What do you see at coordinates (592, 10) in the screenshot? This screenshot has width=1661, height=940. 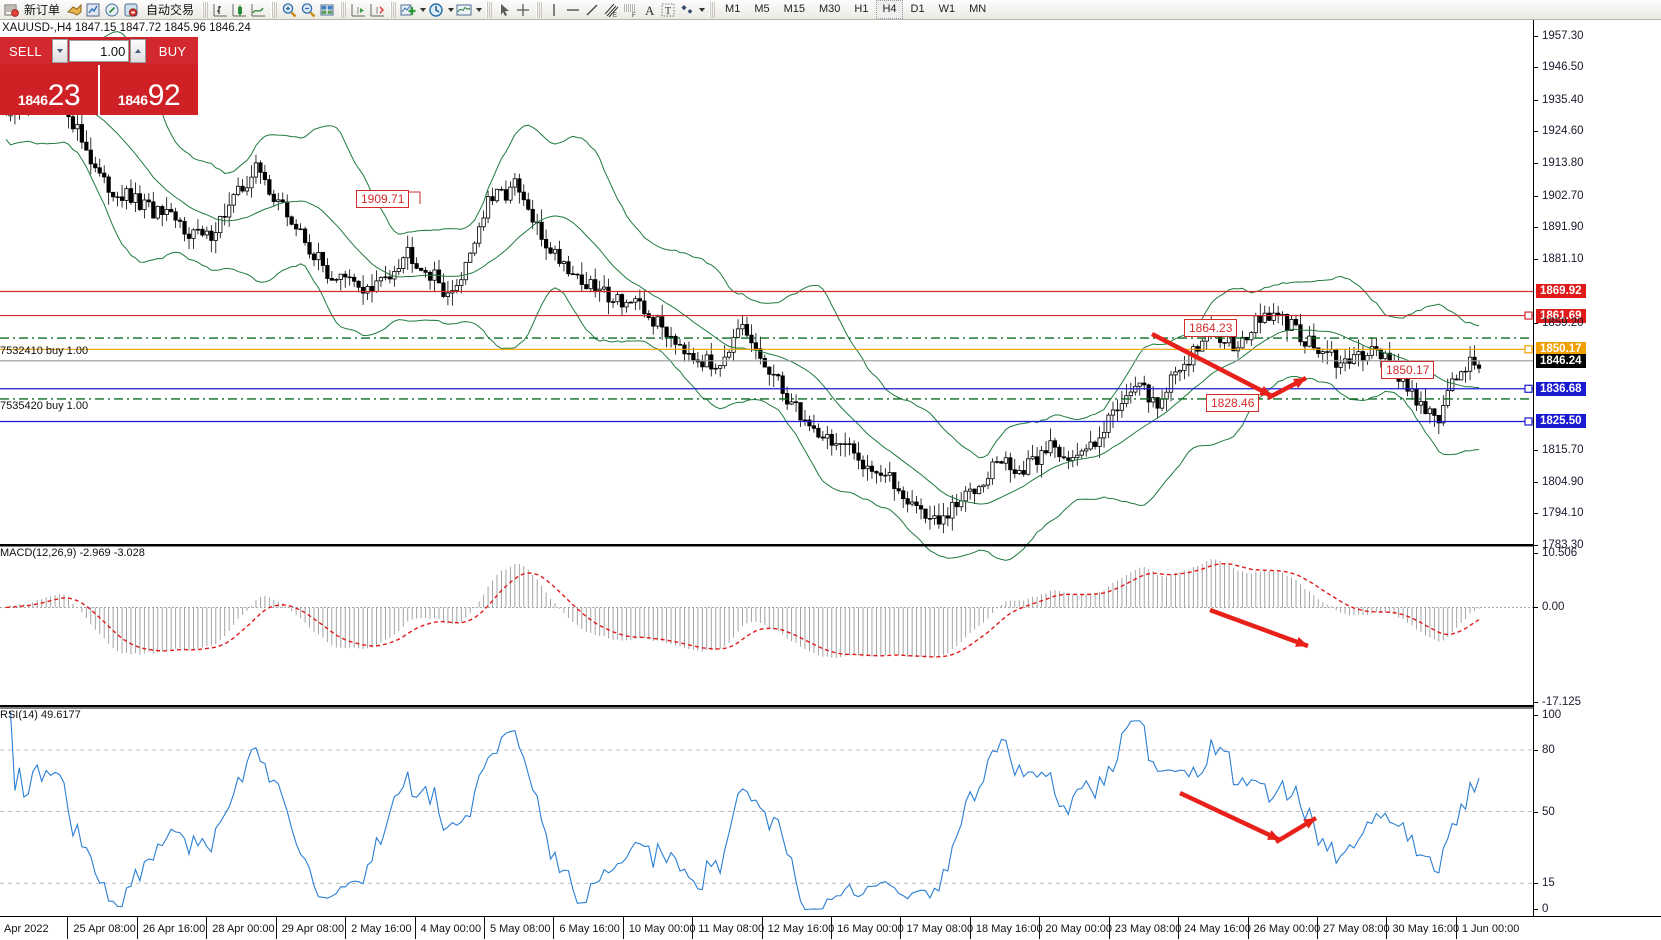 I see `trendline-icon` at bounding box center [592, 10].